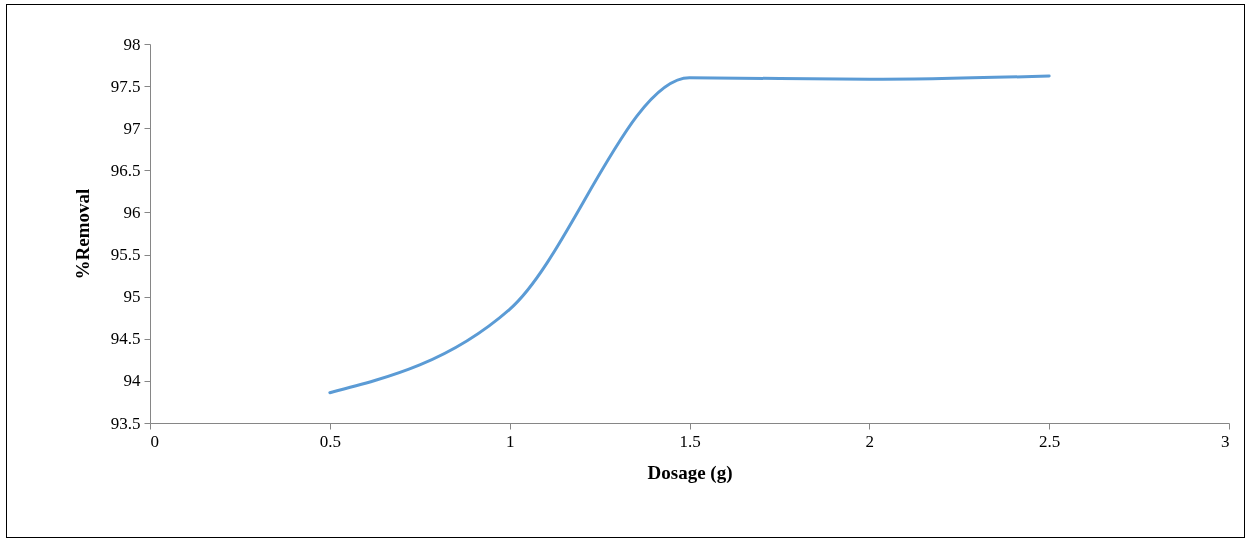 Image resolution: width=1249 pixels, height=544 pixels. I want to click on y-tick-label: 97.5, so click(125, 86).